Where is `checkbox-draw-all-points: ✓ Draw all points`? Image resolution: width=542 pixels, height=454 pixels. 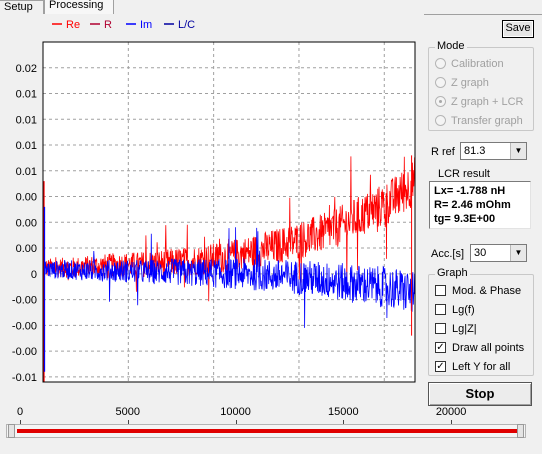
checkbox-draw-all-points: ✓ Draw all points is located at coordinates (479, 348).